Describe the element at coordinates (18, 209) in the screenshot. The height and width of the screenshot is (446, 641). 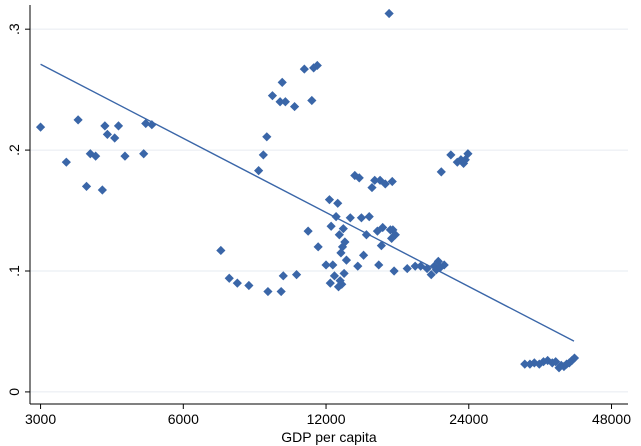
I see `y-axis-ticks: 0 .1 .2 .3` at that location.